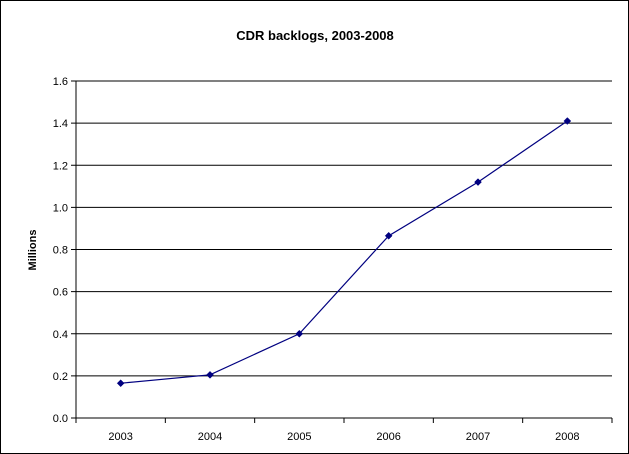 Image resolution: width=629 pixels, height=454 pixels. I want to click on y-tick-label: 0.2, so click(60, 377).